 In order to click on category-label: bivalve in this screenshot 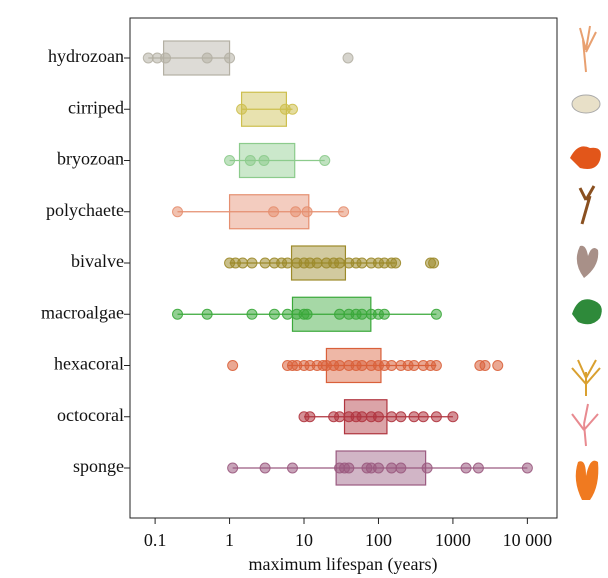, I will do `click(97, 261)`.